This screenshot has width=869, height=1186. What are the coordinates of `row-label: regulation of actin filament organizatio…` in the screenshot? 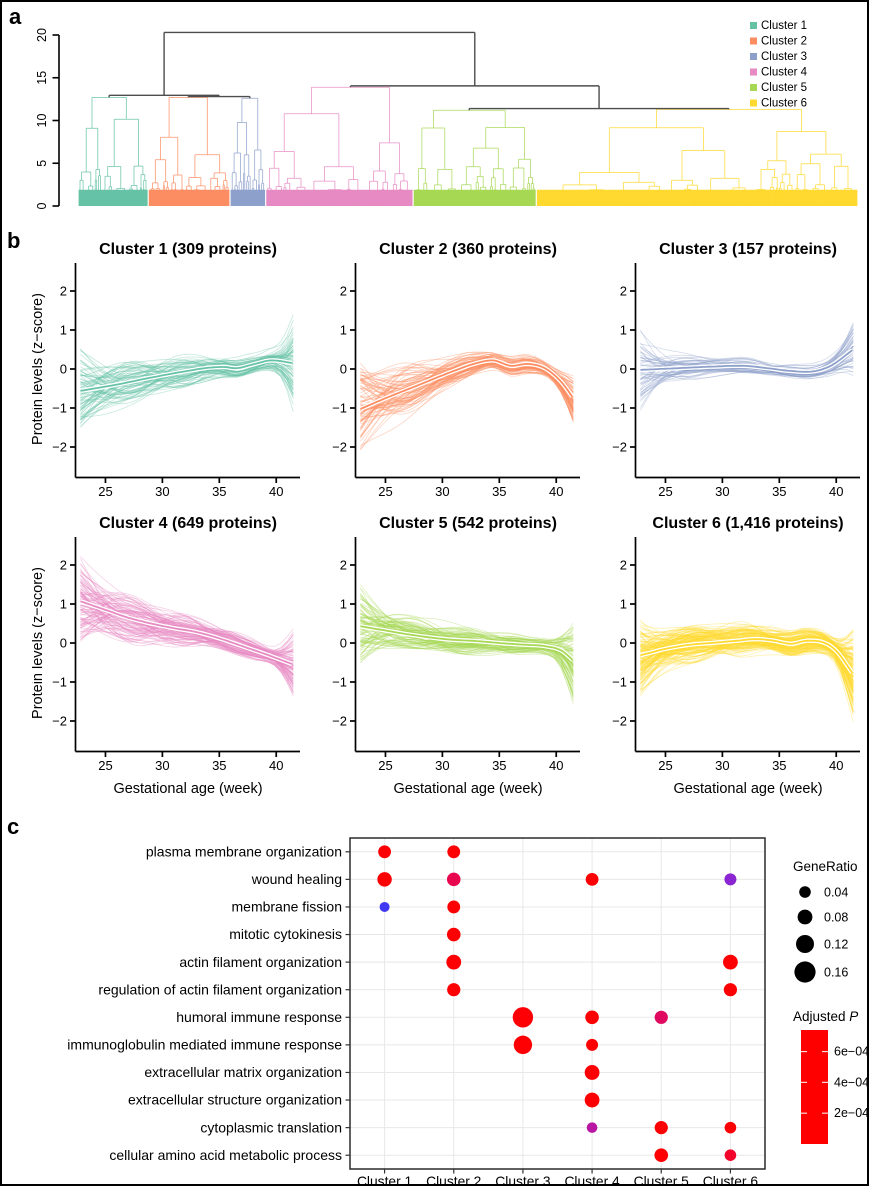 It's located at (220, 989).